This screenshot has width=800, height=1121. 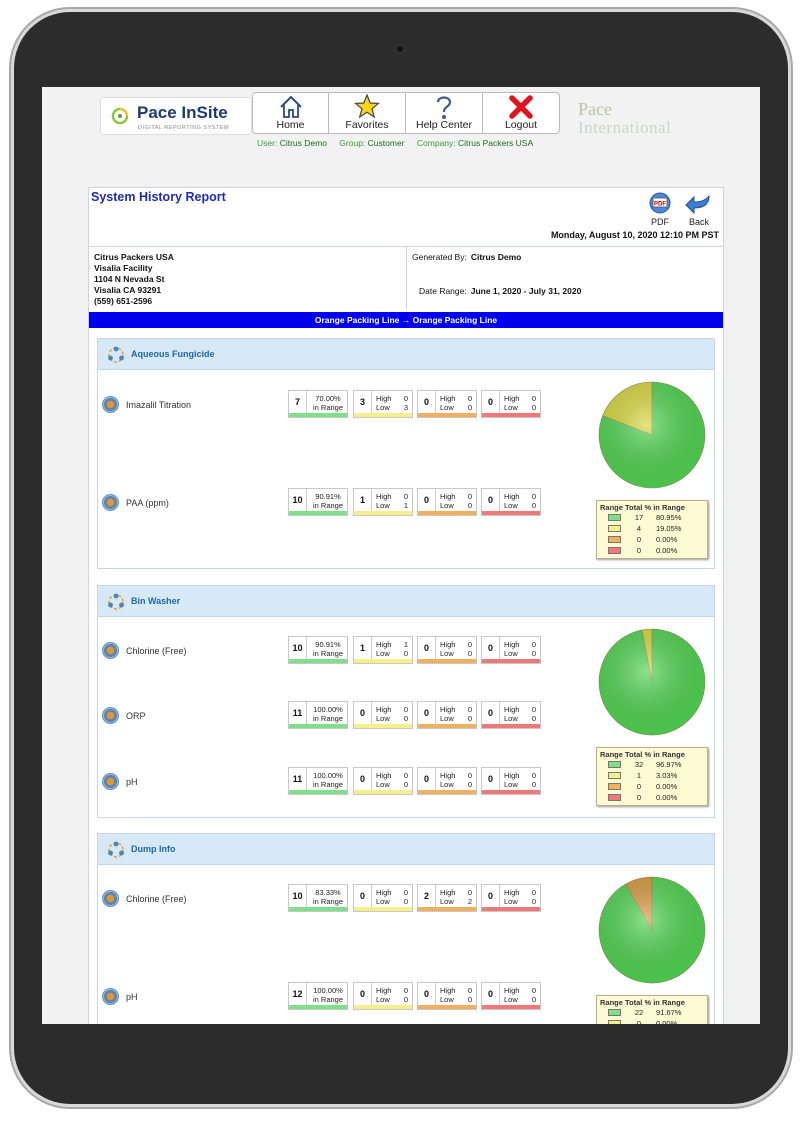 What do you see at coordinates (328, 653) in the screenshot?
I see `in-range-label: in Range` at bounding box center [328, 653].